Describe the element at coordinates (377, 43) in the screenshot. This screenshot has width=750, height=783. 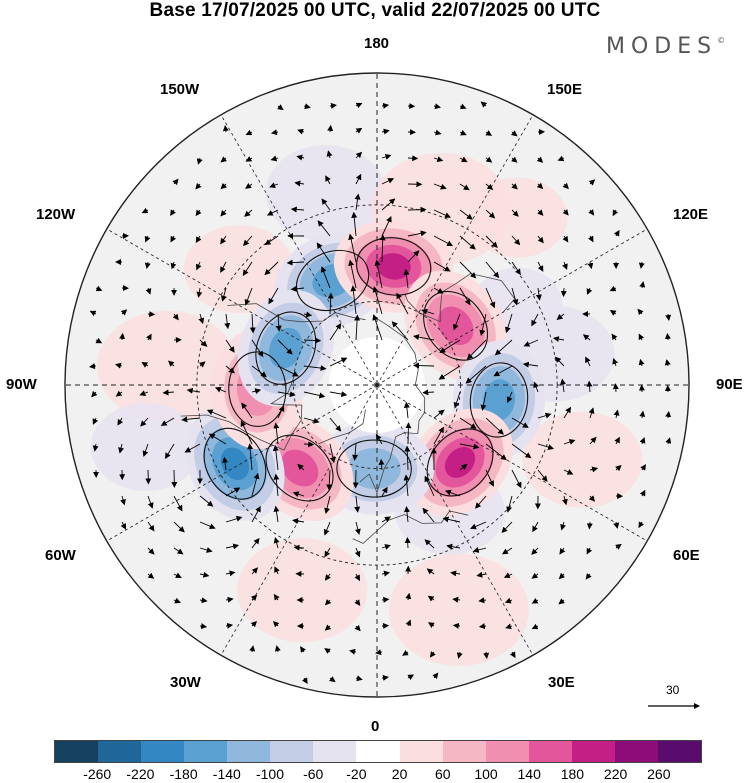
I see `lon-label-180: 180` at that location.